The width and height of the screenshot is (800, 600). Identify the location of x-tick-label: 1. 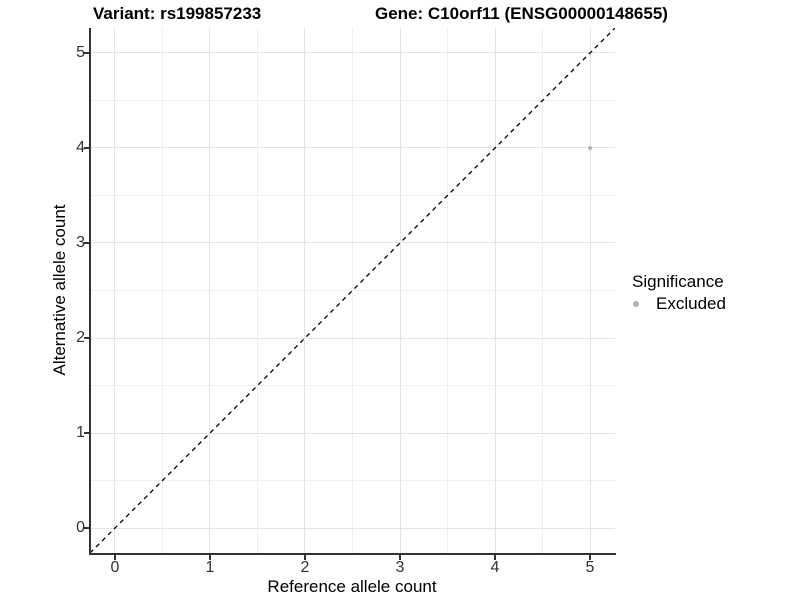
(210, 567).